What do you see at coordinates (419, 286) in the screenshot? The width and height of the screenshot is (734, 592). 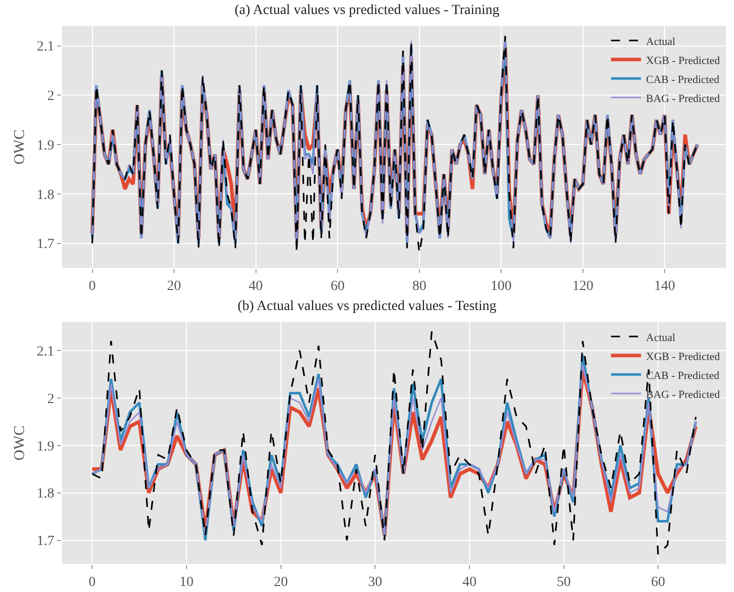 I see `x-tick-label: 80` at bounding box center [419, 286].